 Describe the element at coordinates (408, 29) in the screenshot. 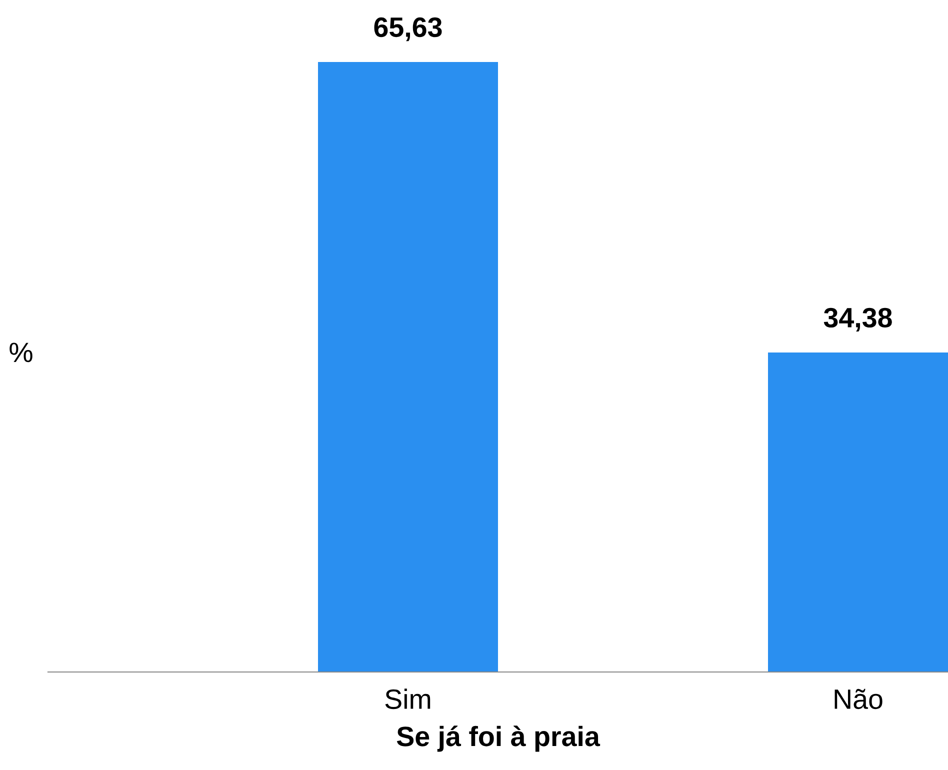

I see `data-label: 65,63` at that location.